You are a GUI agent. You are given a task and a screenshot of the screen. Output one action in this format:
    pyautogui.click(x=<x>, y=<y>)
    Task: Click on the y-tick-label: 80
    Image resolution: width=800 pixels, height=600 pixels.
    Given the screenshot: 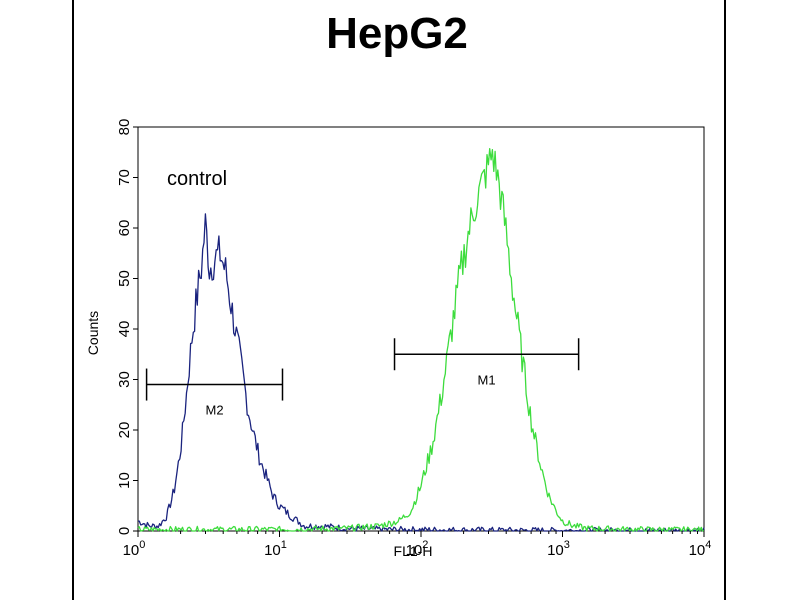 What is the action you would take?
    pyautogui.click(x=124, y=127)
    